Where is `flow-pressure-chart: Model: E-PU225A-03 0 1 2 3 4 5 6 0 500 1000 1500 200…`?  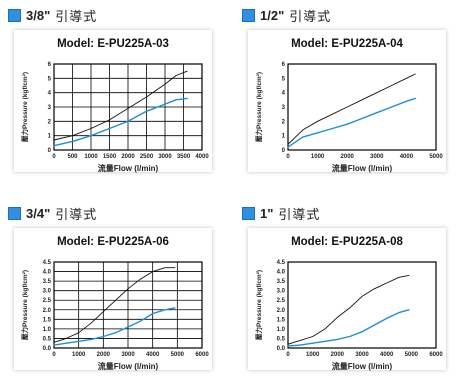 flow-pressure-chart: Model: E-PU225A-03 0 1 2 3 4 5 6 0 500 1000 1500 200… is located at coordinates (114, 105).